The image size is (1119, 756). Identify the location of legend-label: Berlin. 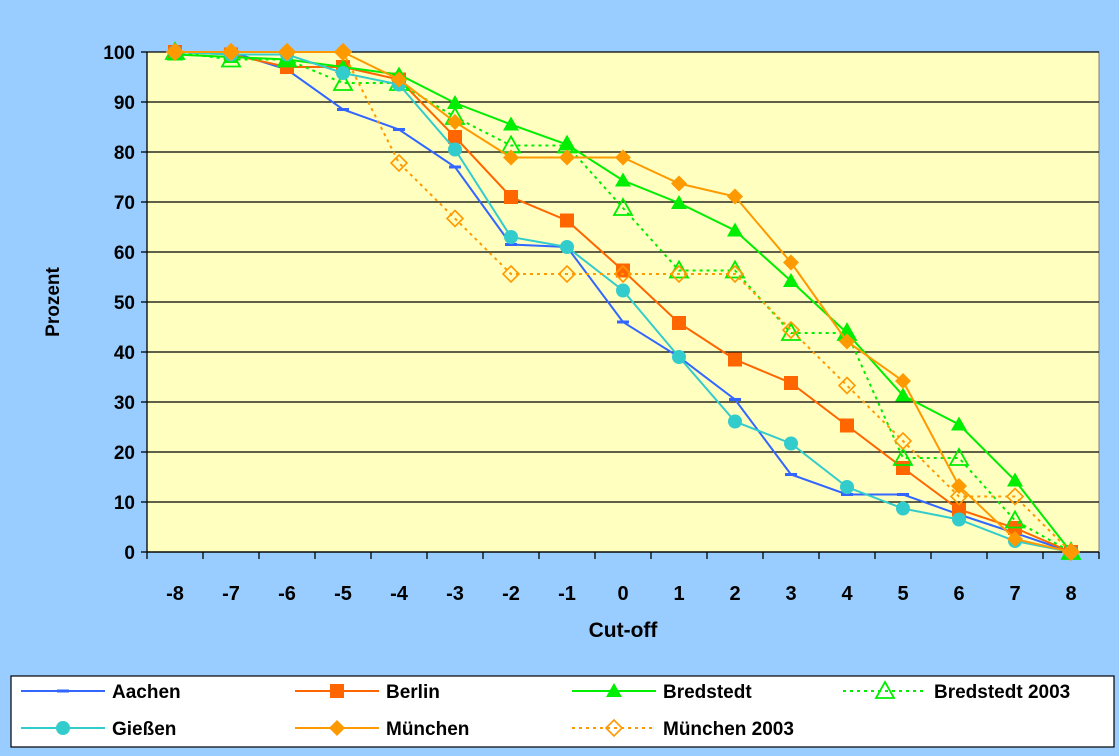
(413, 692).